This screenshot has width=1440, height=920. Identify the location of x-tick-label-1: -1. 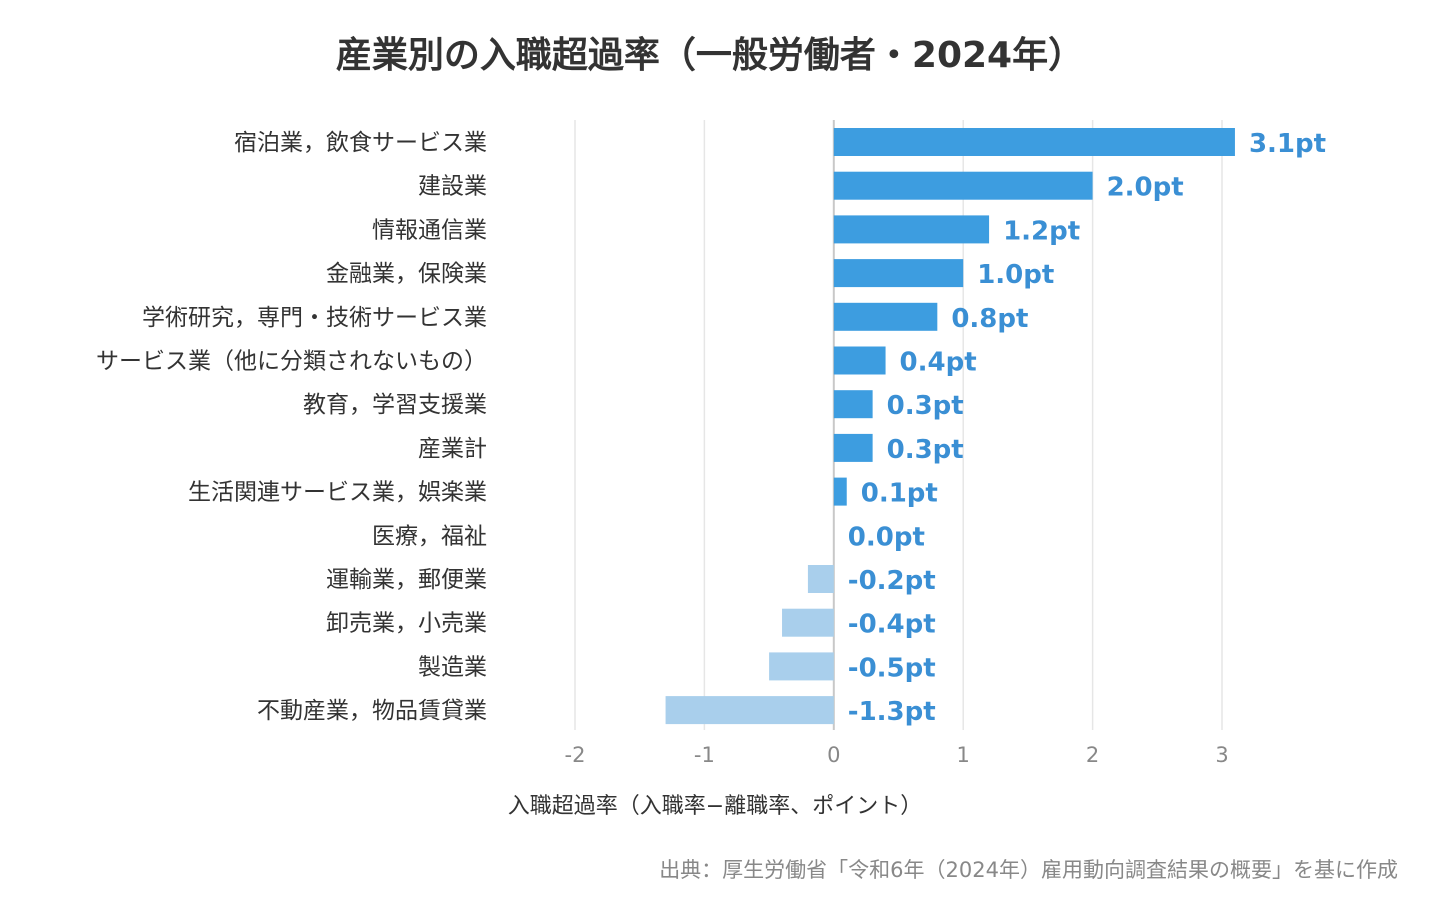
(704, 755).